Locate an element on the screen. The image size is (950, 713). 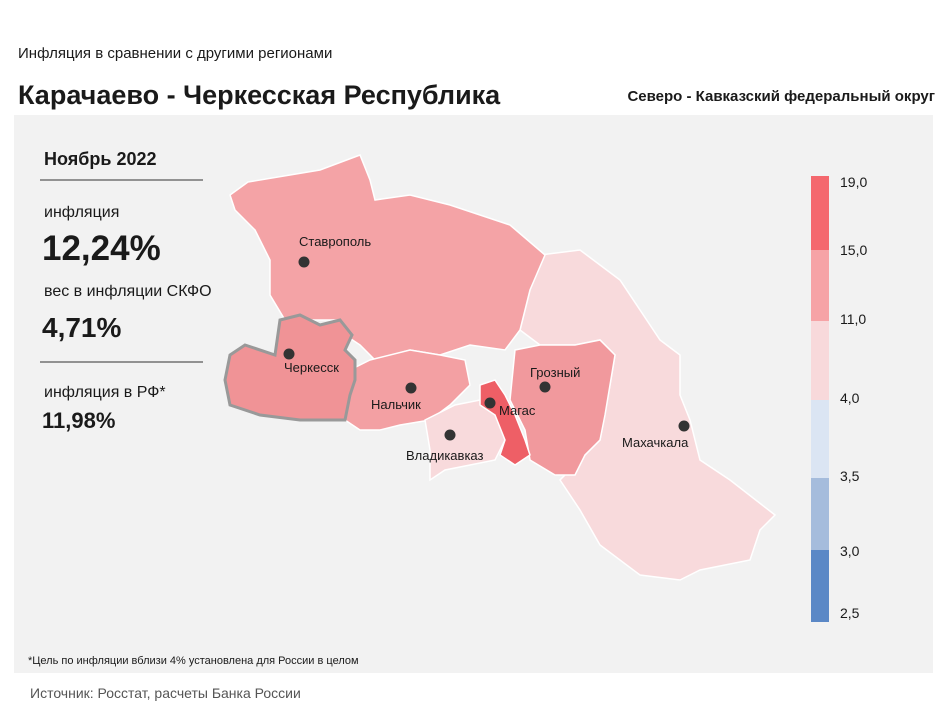
weight-label: вес в инфляции СКФО is located at coordinates (128, 291).